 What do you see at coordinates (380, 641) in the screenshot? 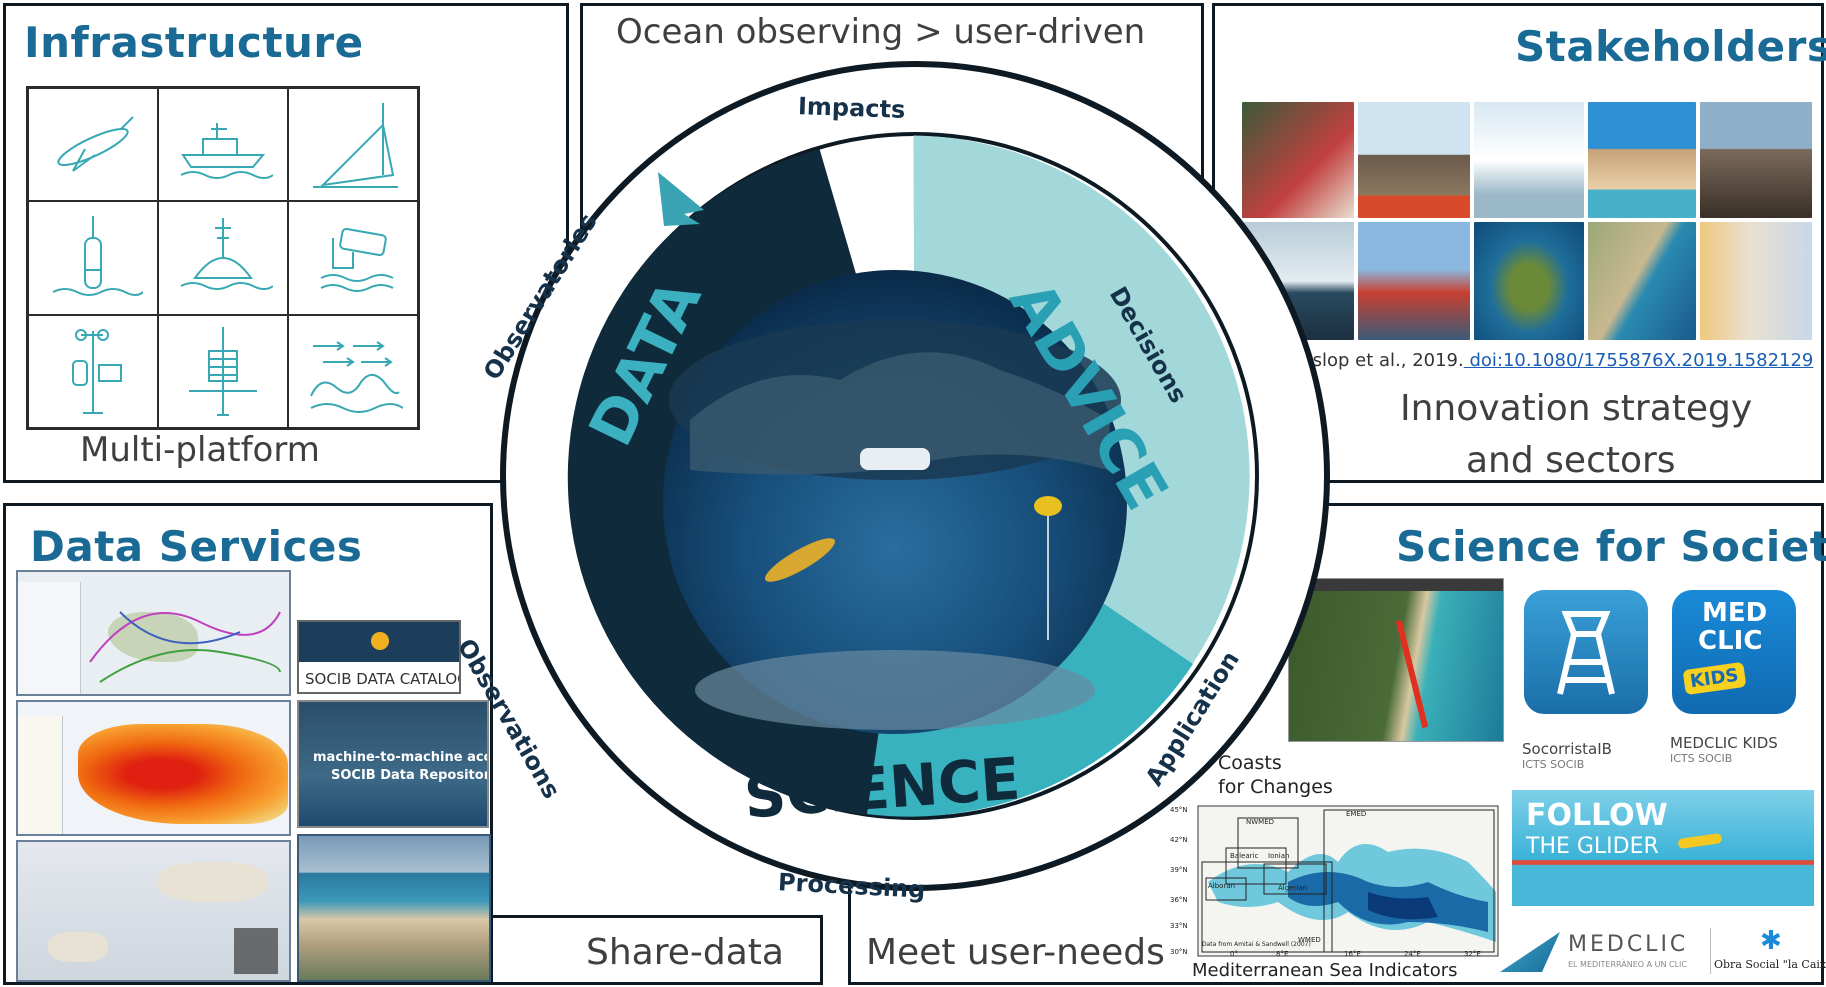
I see `catalog-award-icon` at bounding box center [380, 641].